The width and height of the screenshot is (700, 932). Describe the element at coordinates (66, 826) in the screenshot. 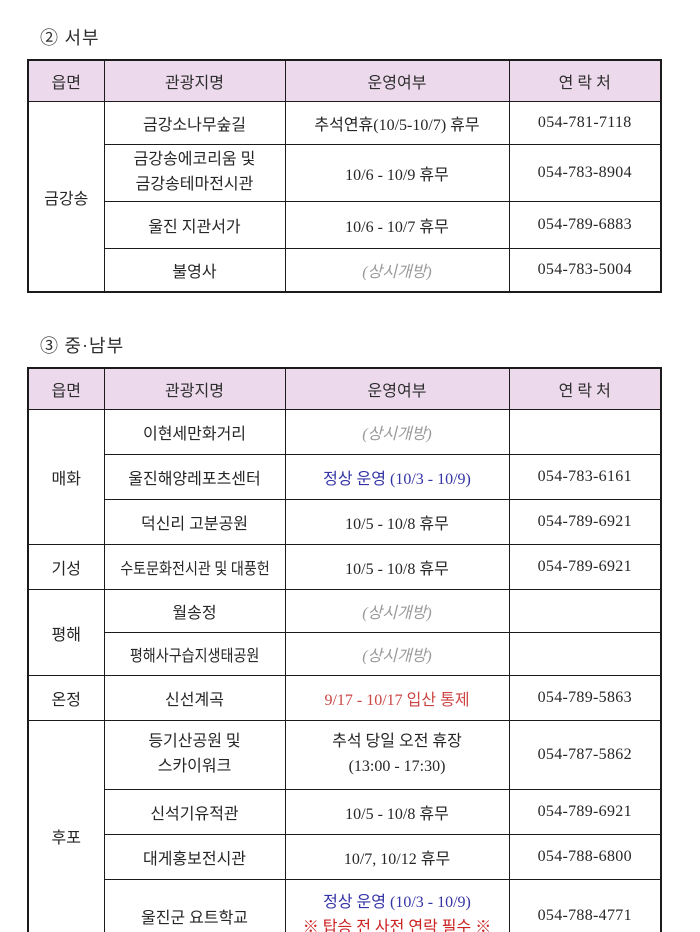

I see `region-cell-hupo: 후포` at that location.